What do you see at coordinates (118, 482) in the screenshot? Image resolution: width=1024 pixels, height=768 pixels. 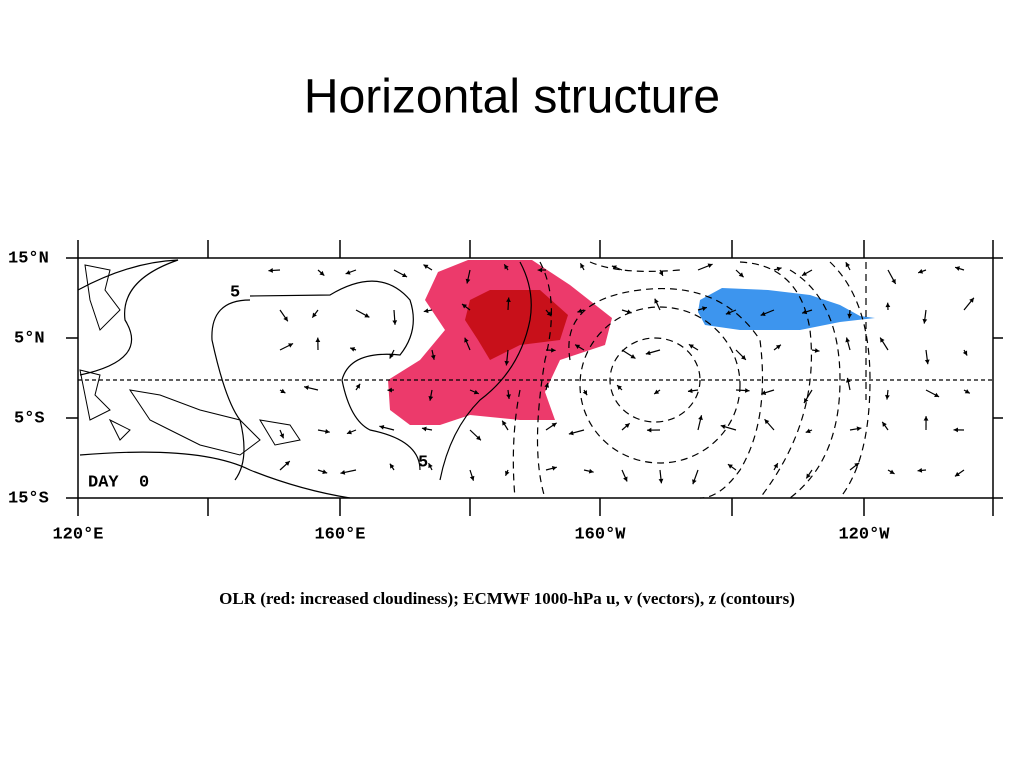 I see `panel-label: DAY 0` at bounding box center [118, 482].